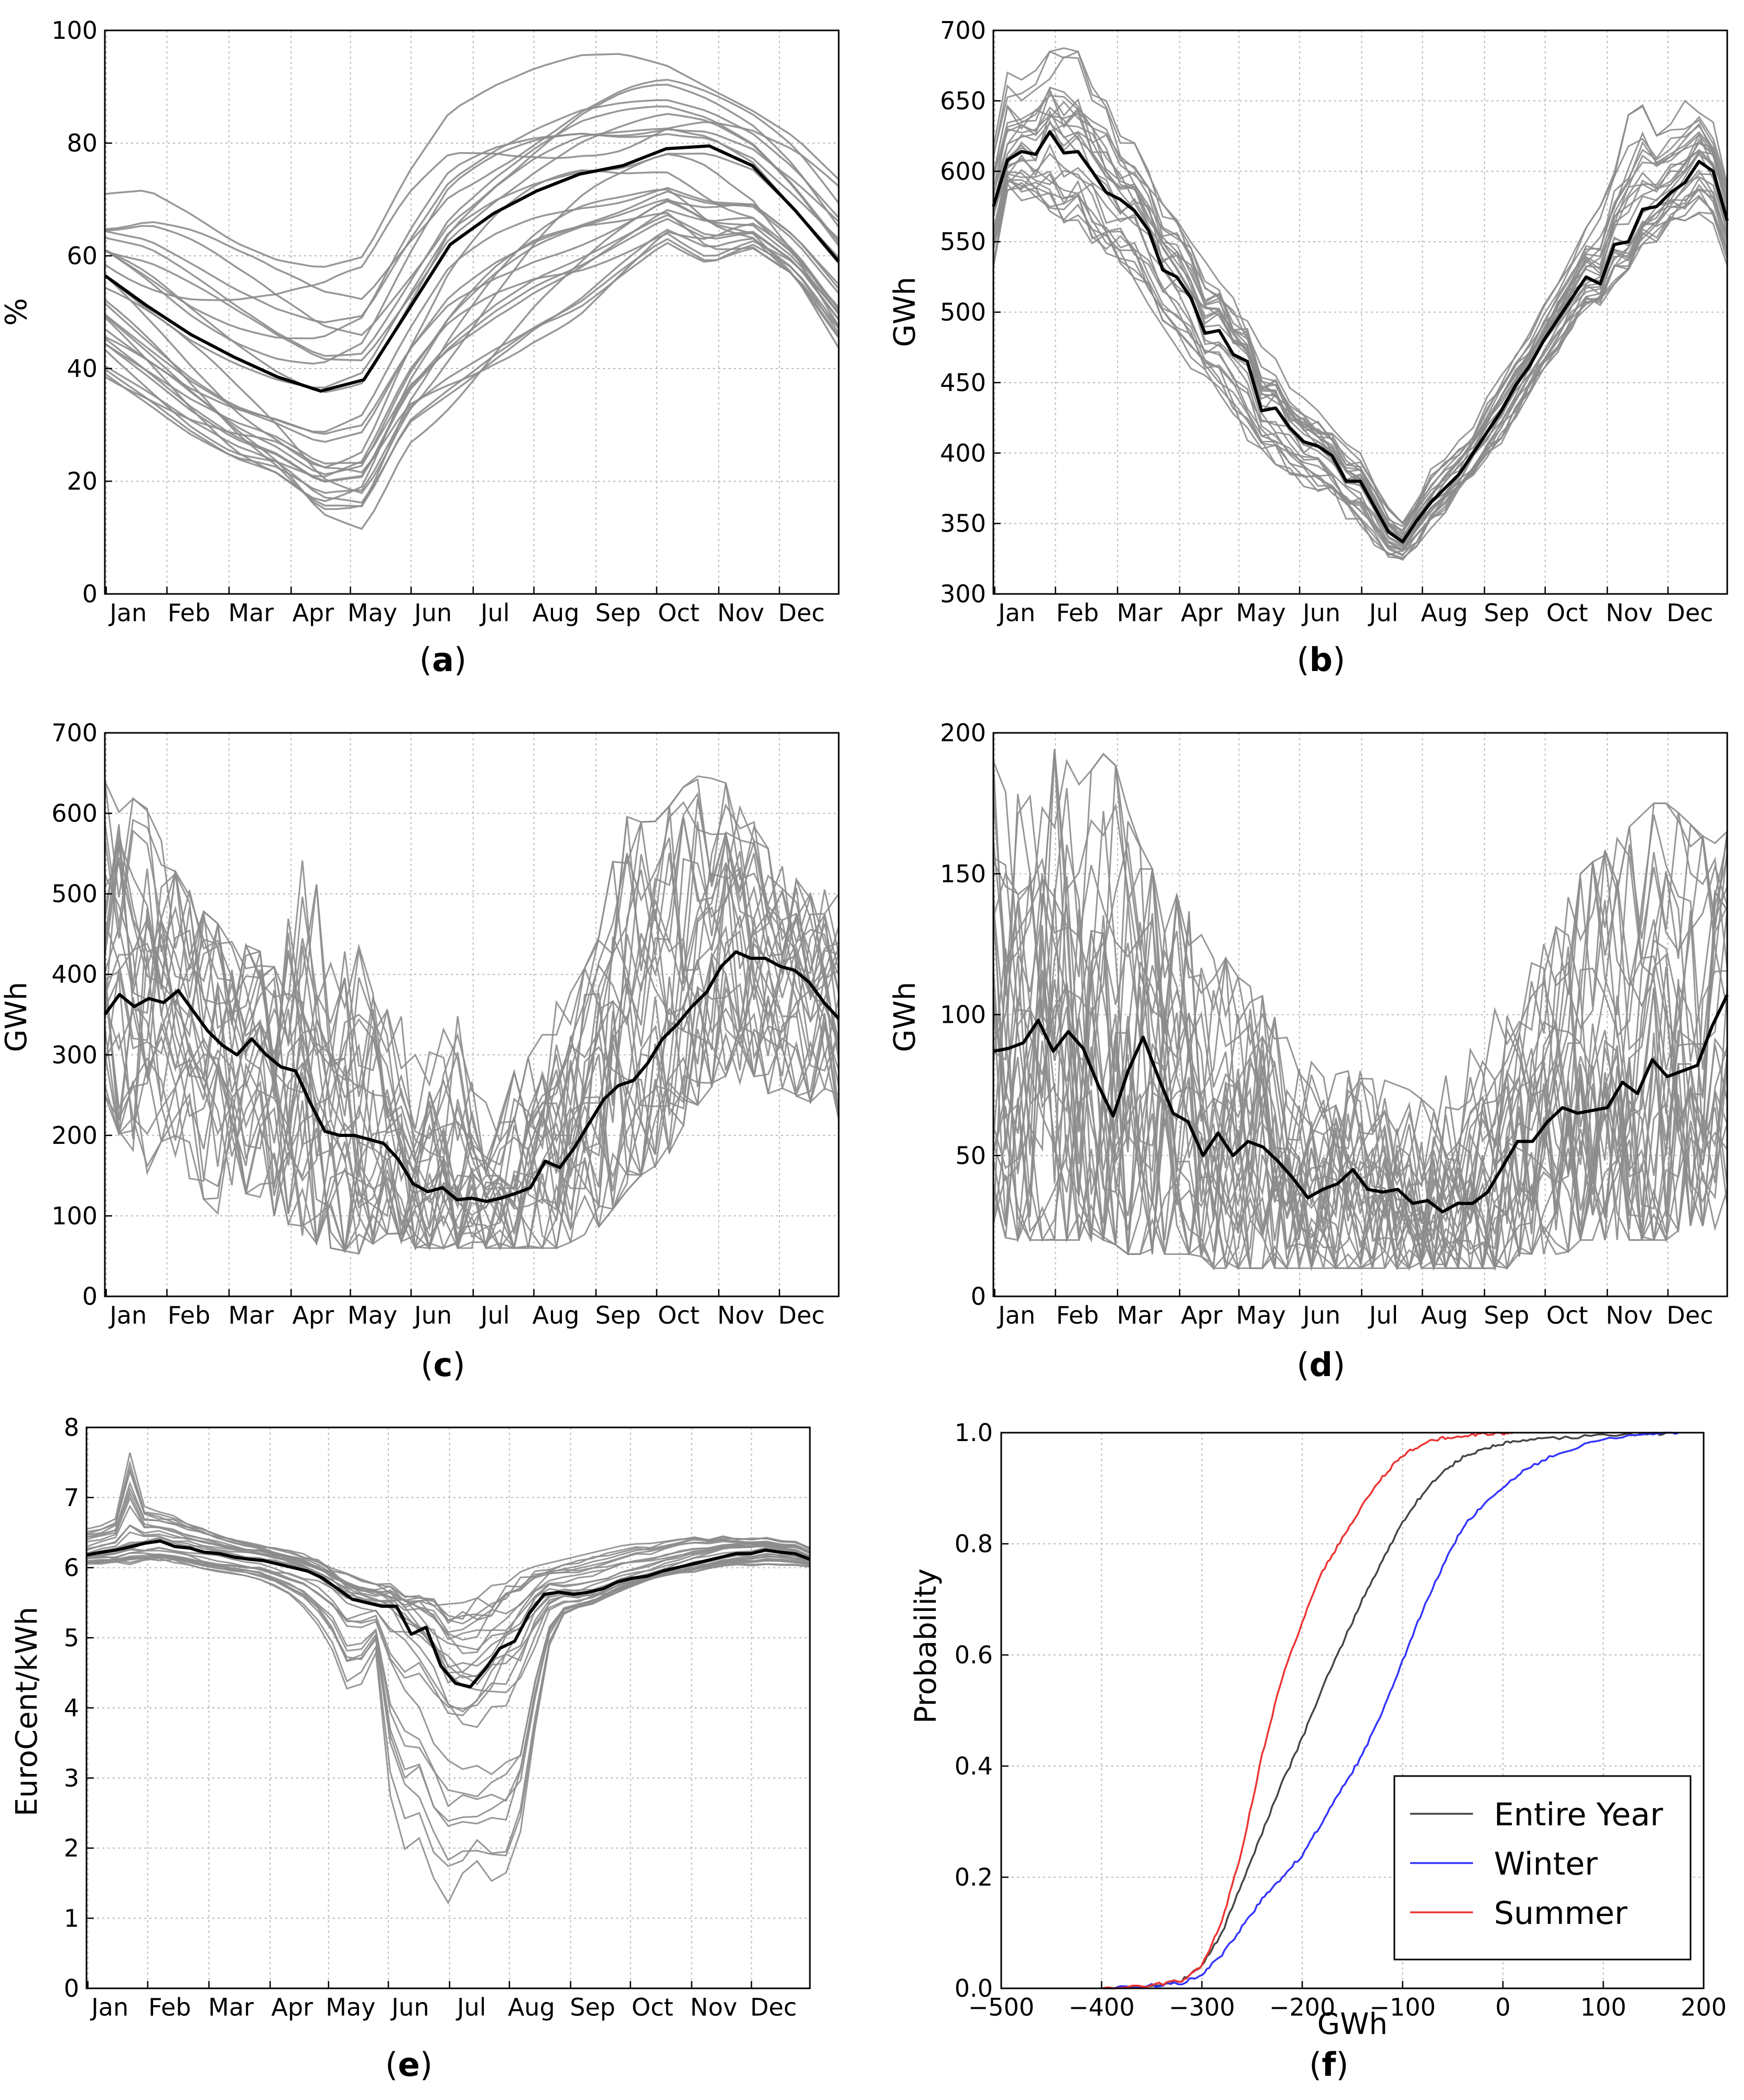 The image size is (1744, 2100). I want to click on ytick-label-c: 100, so click(74, 1215).